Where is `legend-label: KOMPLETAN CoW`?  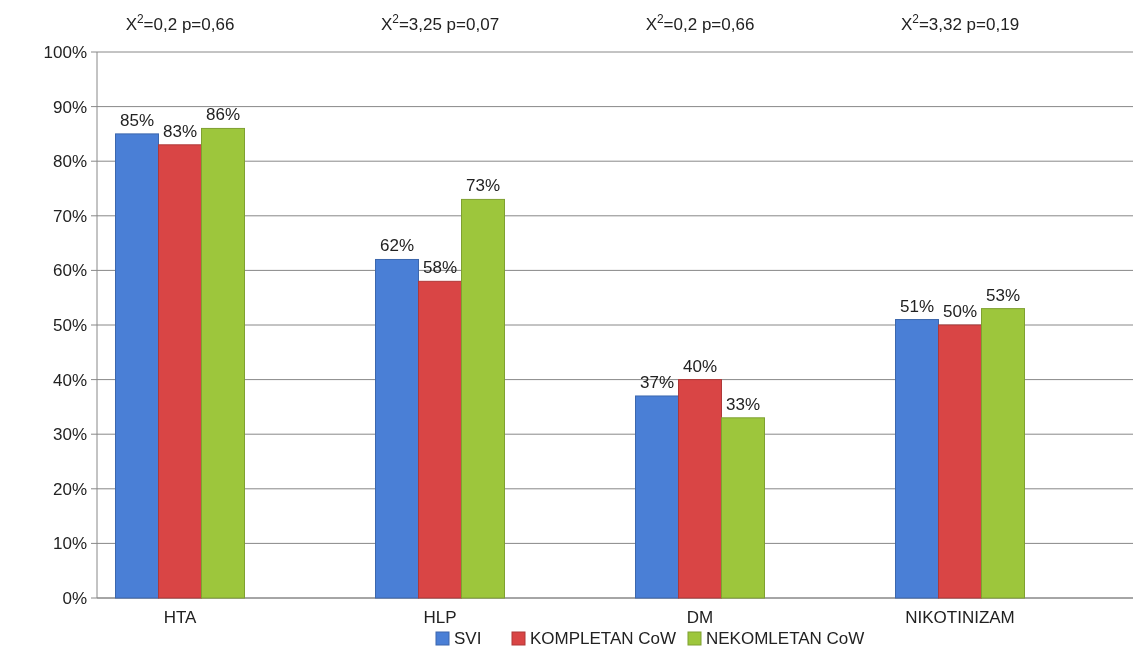 legend-label: KOMPLETAN CoW is located at coordinates (603, 638).